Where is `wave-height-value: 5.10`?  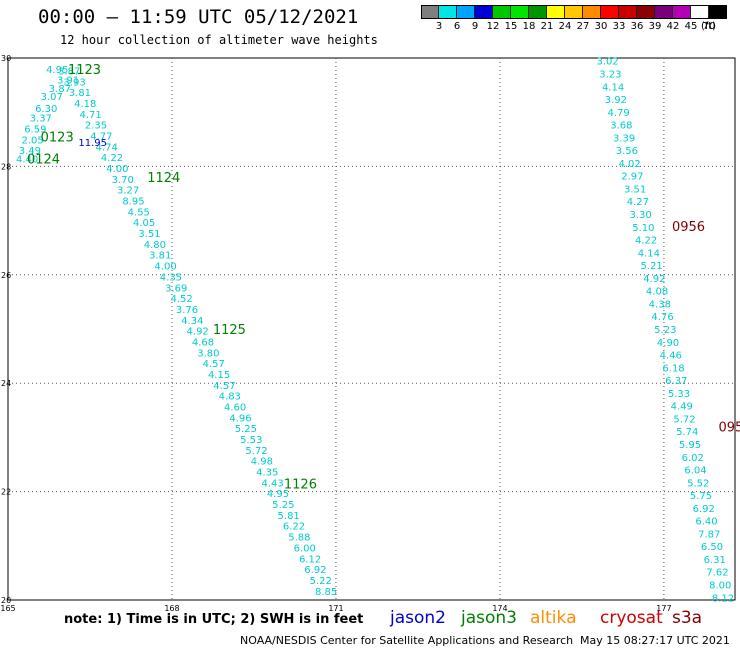 wave-height-value: 5.10 is located at coordinates (643, 228).